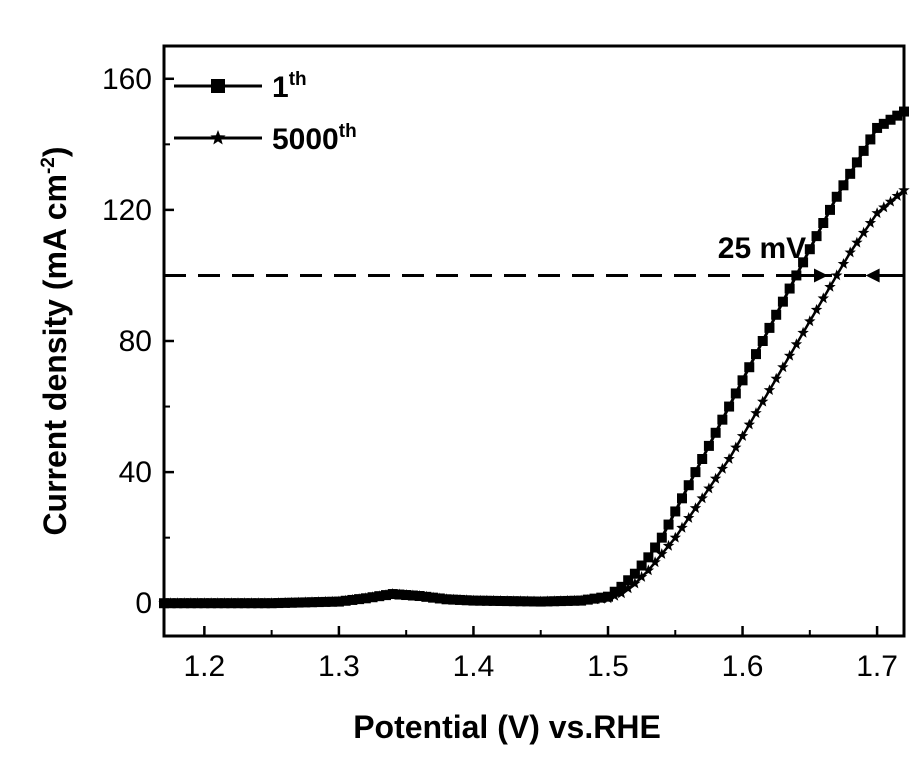  I want to click on legend-marker-star, so click(217, 137).